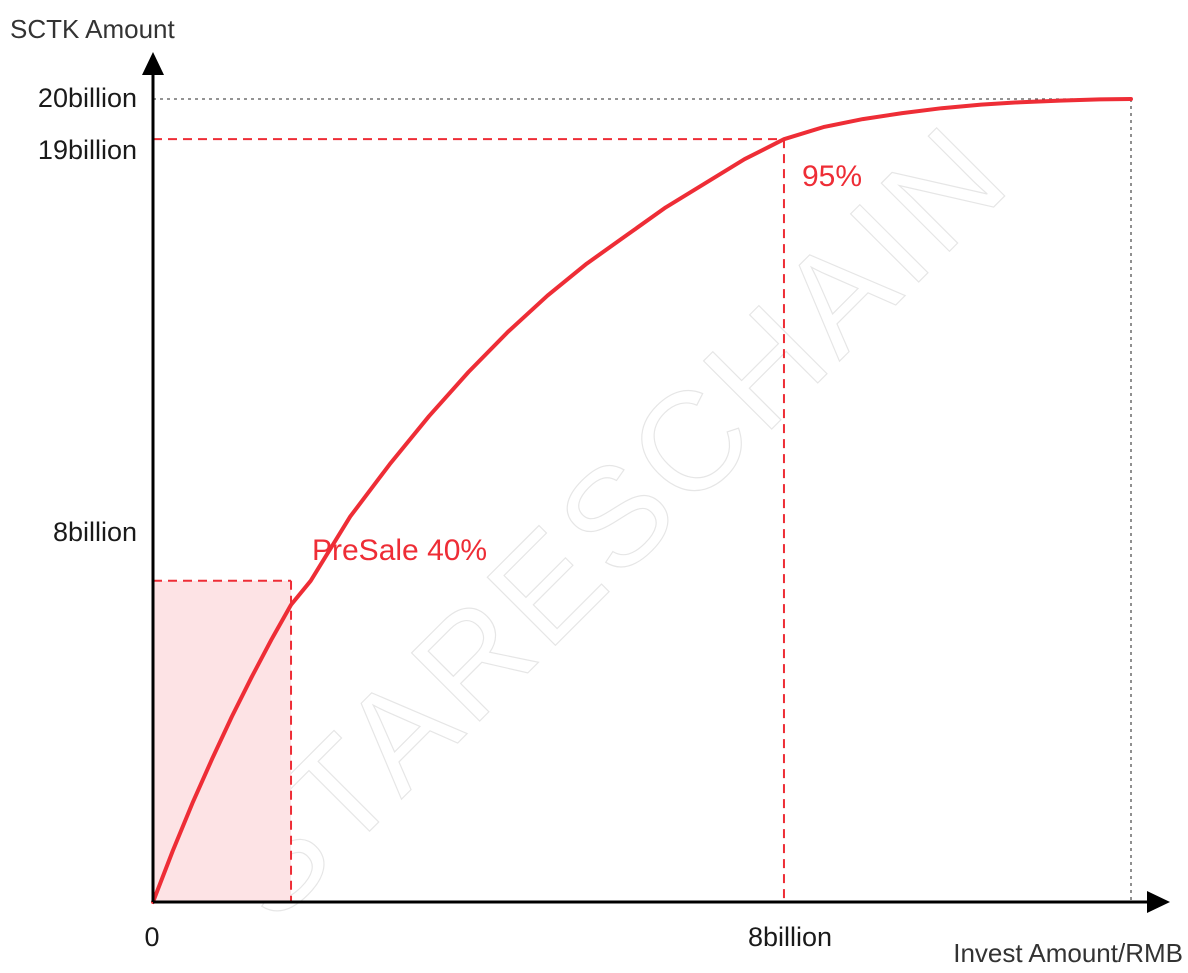 Image resolution: width=1188 pixels, height=973 pixels. I want to click on y-axis-title: SCTK Amount, so click(93, 29).